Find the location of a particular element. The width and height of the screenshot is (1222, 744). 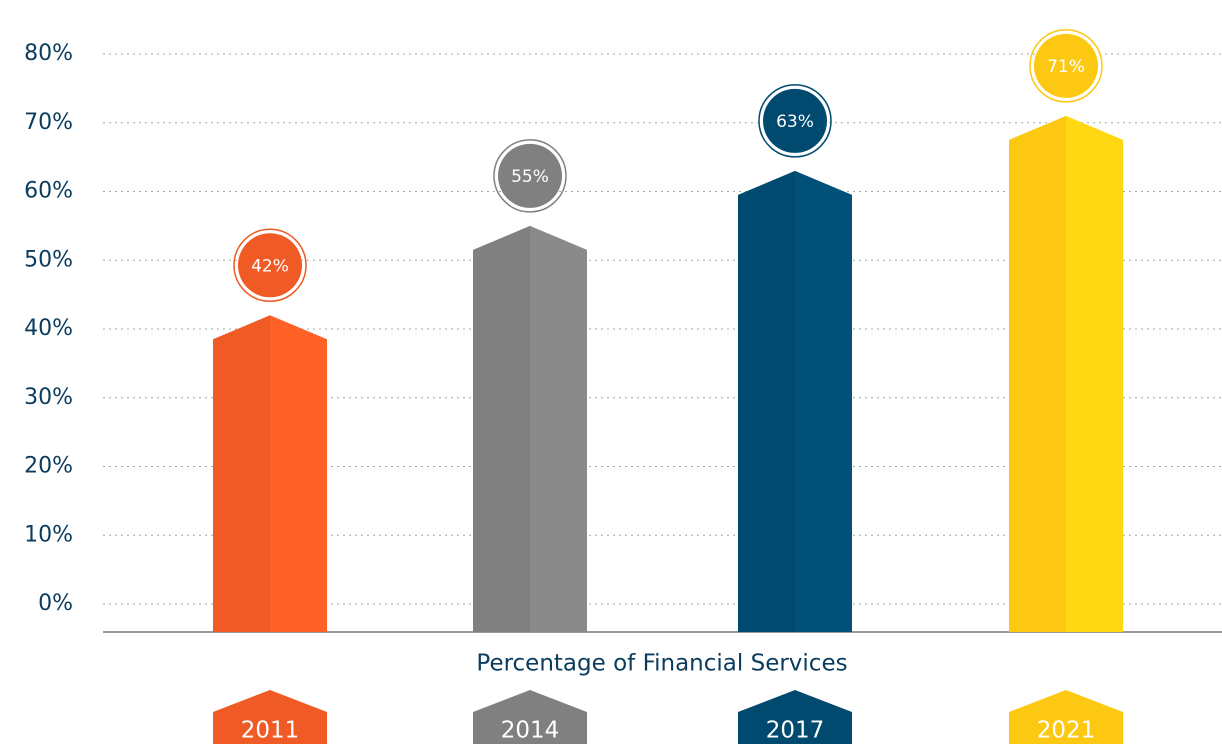

x-tick-label: 2011 is located at coordinates (270, 731).